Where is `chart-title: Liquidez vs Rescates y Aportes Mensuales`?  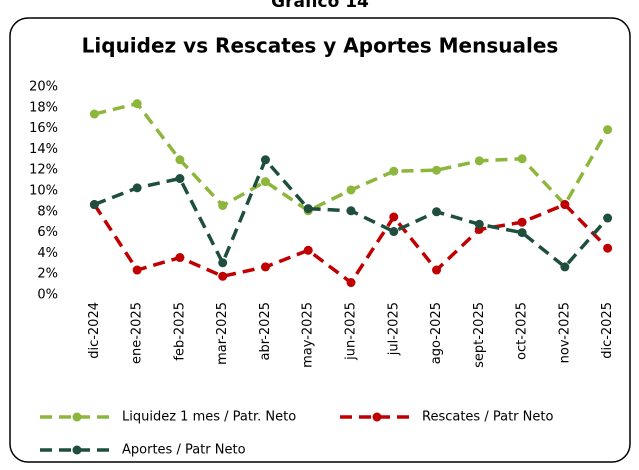
chart-title: Liquidez vs Rescates y Aportes Mensuales is located at coordinates (320, 46).